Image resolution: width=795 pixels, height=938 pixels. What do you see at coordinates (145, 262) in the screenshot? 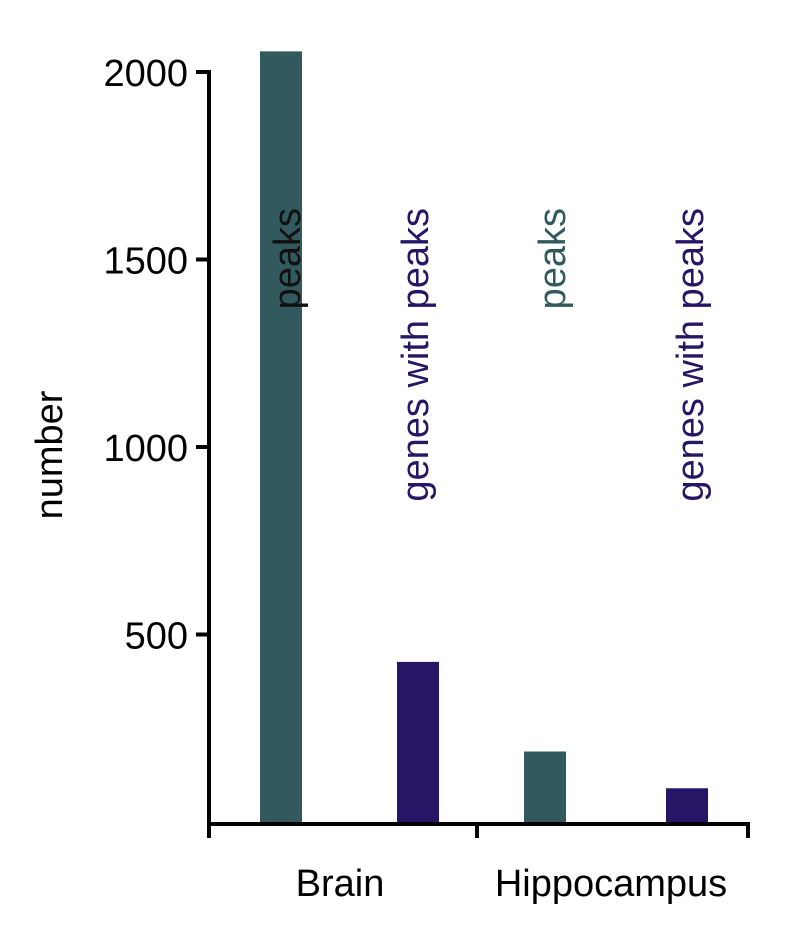
I see `y-tick-label: 1500` at bounding box center [145, 262].